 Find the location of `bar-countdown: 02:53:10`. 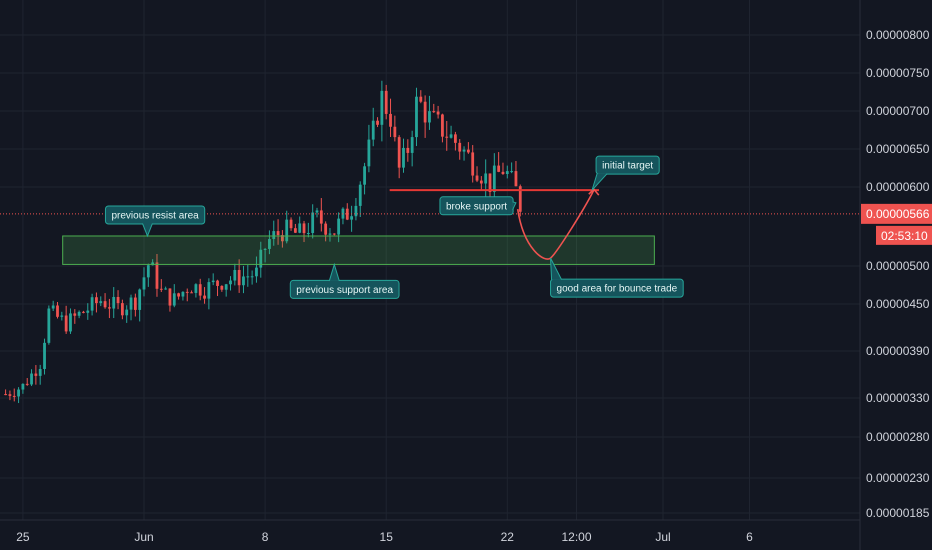

bar-countdown: 02:53:10 is located at coordinates (904, 236).